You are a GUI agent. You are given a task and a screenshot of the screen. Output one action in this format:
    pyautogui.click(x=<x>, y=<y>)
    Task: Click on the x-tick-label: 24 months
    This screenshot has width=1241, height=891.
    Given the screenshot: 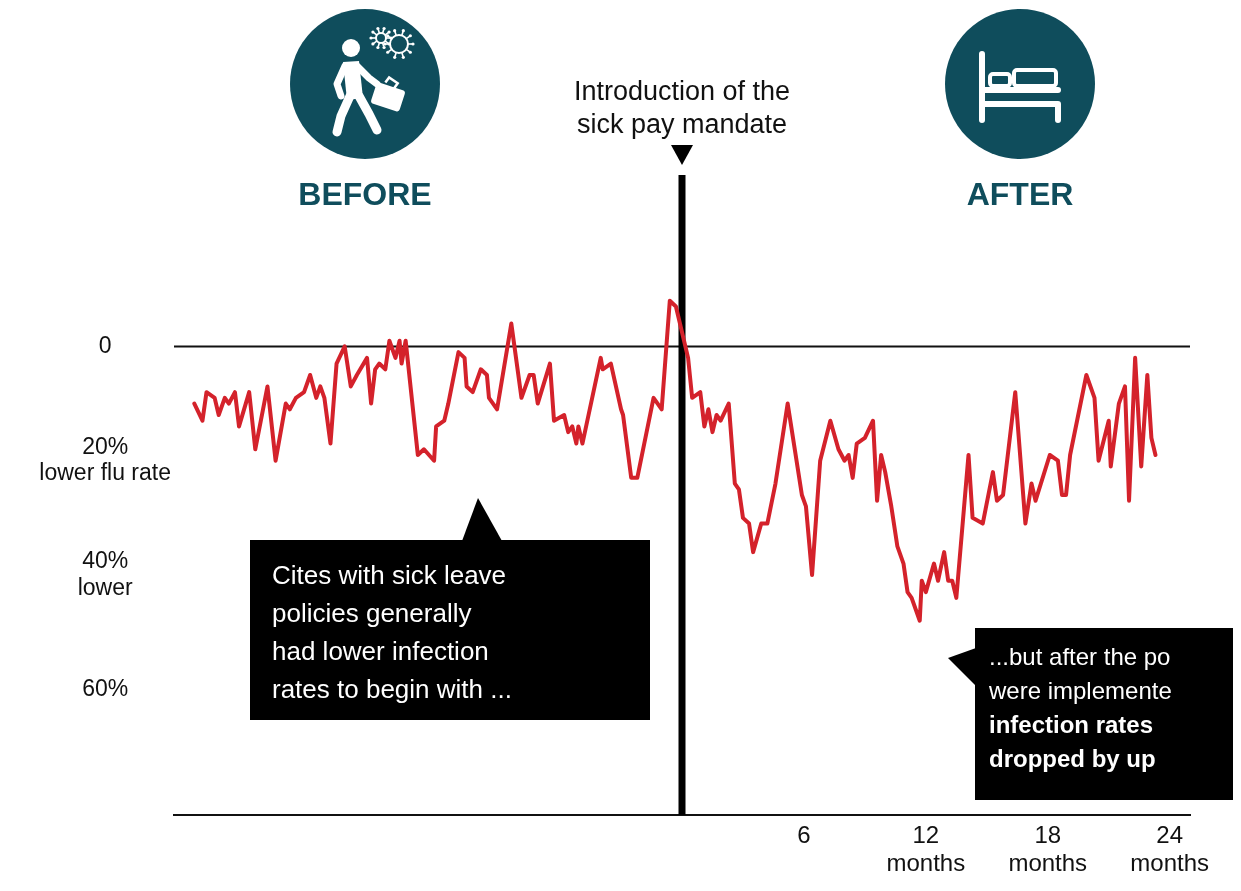 What is the action you would take?
    pyautogui.click(x=1170, y=849)
    